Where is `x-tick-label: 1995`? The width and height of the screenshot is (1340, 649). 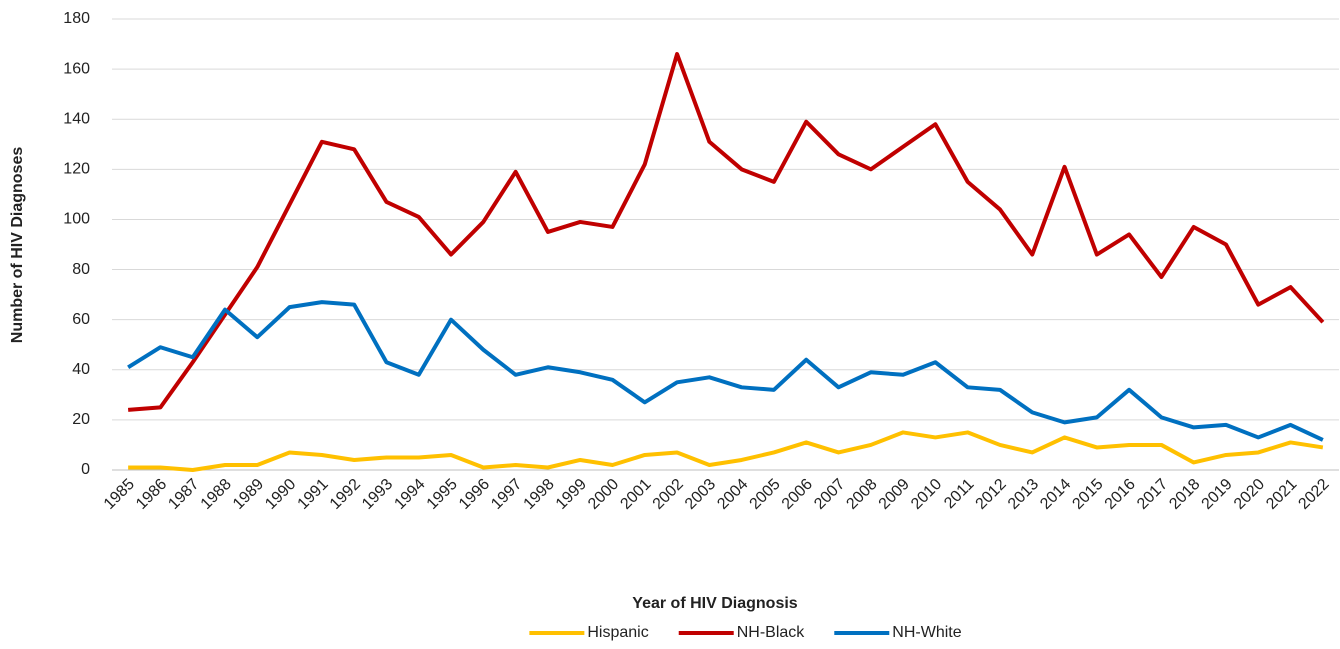 x-tick-label: 1995 is located at coordinates (442, 494).